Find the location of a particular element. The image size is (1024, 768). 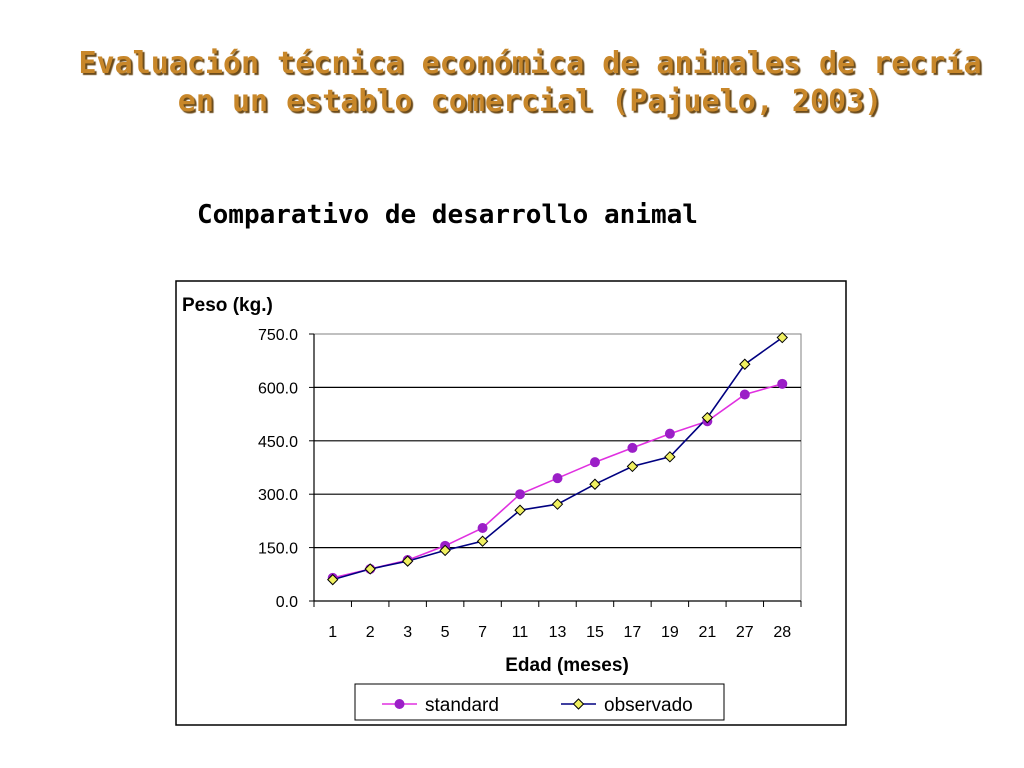

y-tick-label: 0.0 is located at coordinates (287, 602).